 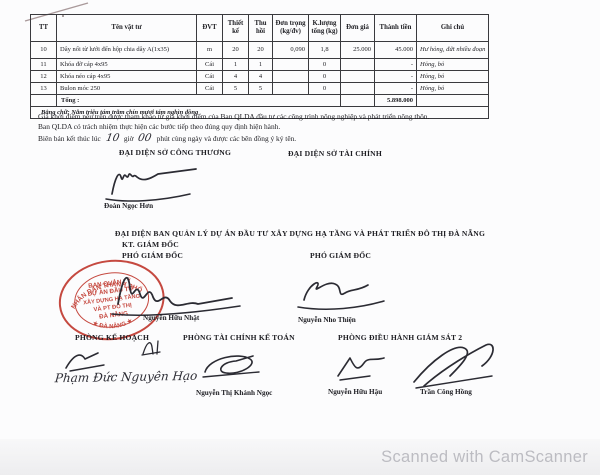 What do you see at coordinates (151, 348) in the screenshot?
I see `signature-initials` at bounding box center [151, 348].